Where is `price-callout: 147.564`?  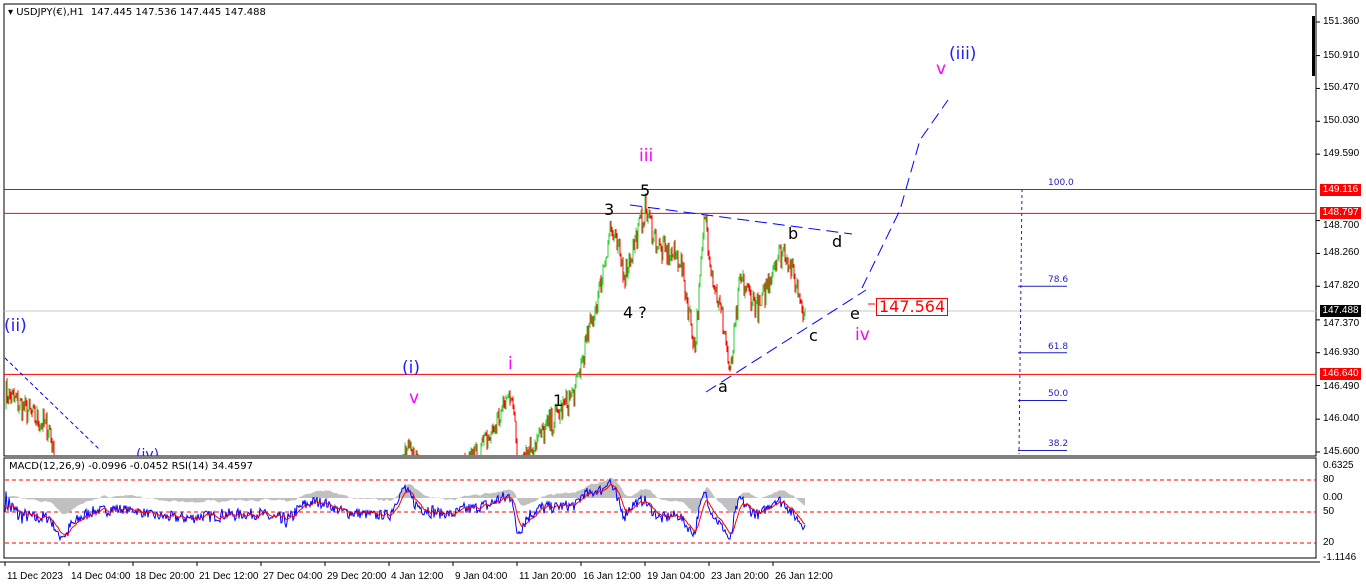
price-callout: 147.564 is located at coordinates (912, 307).